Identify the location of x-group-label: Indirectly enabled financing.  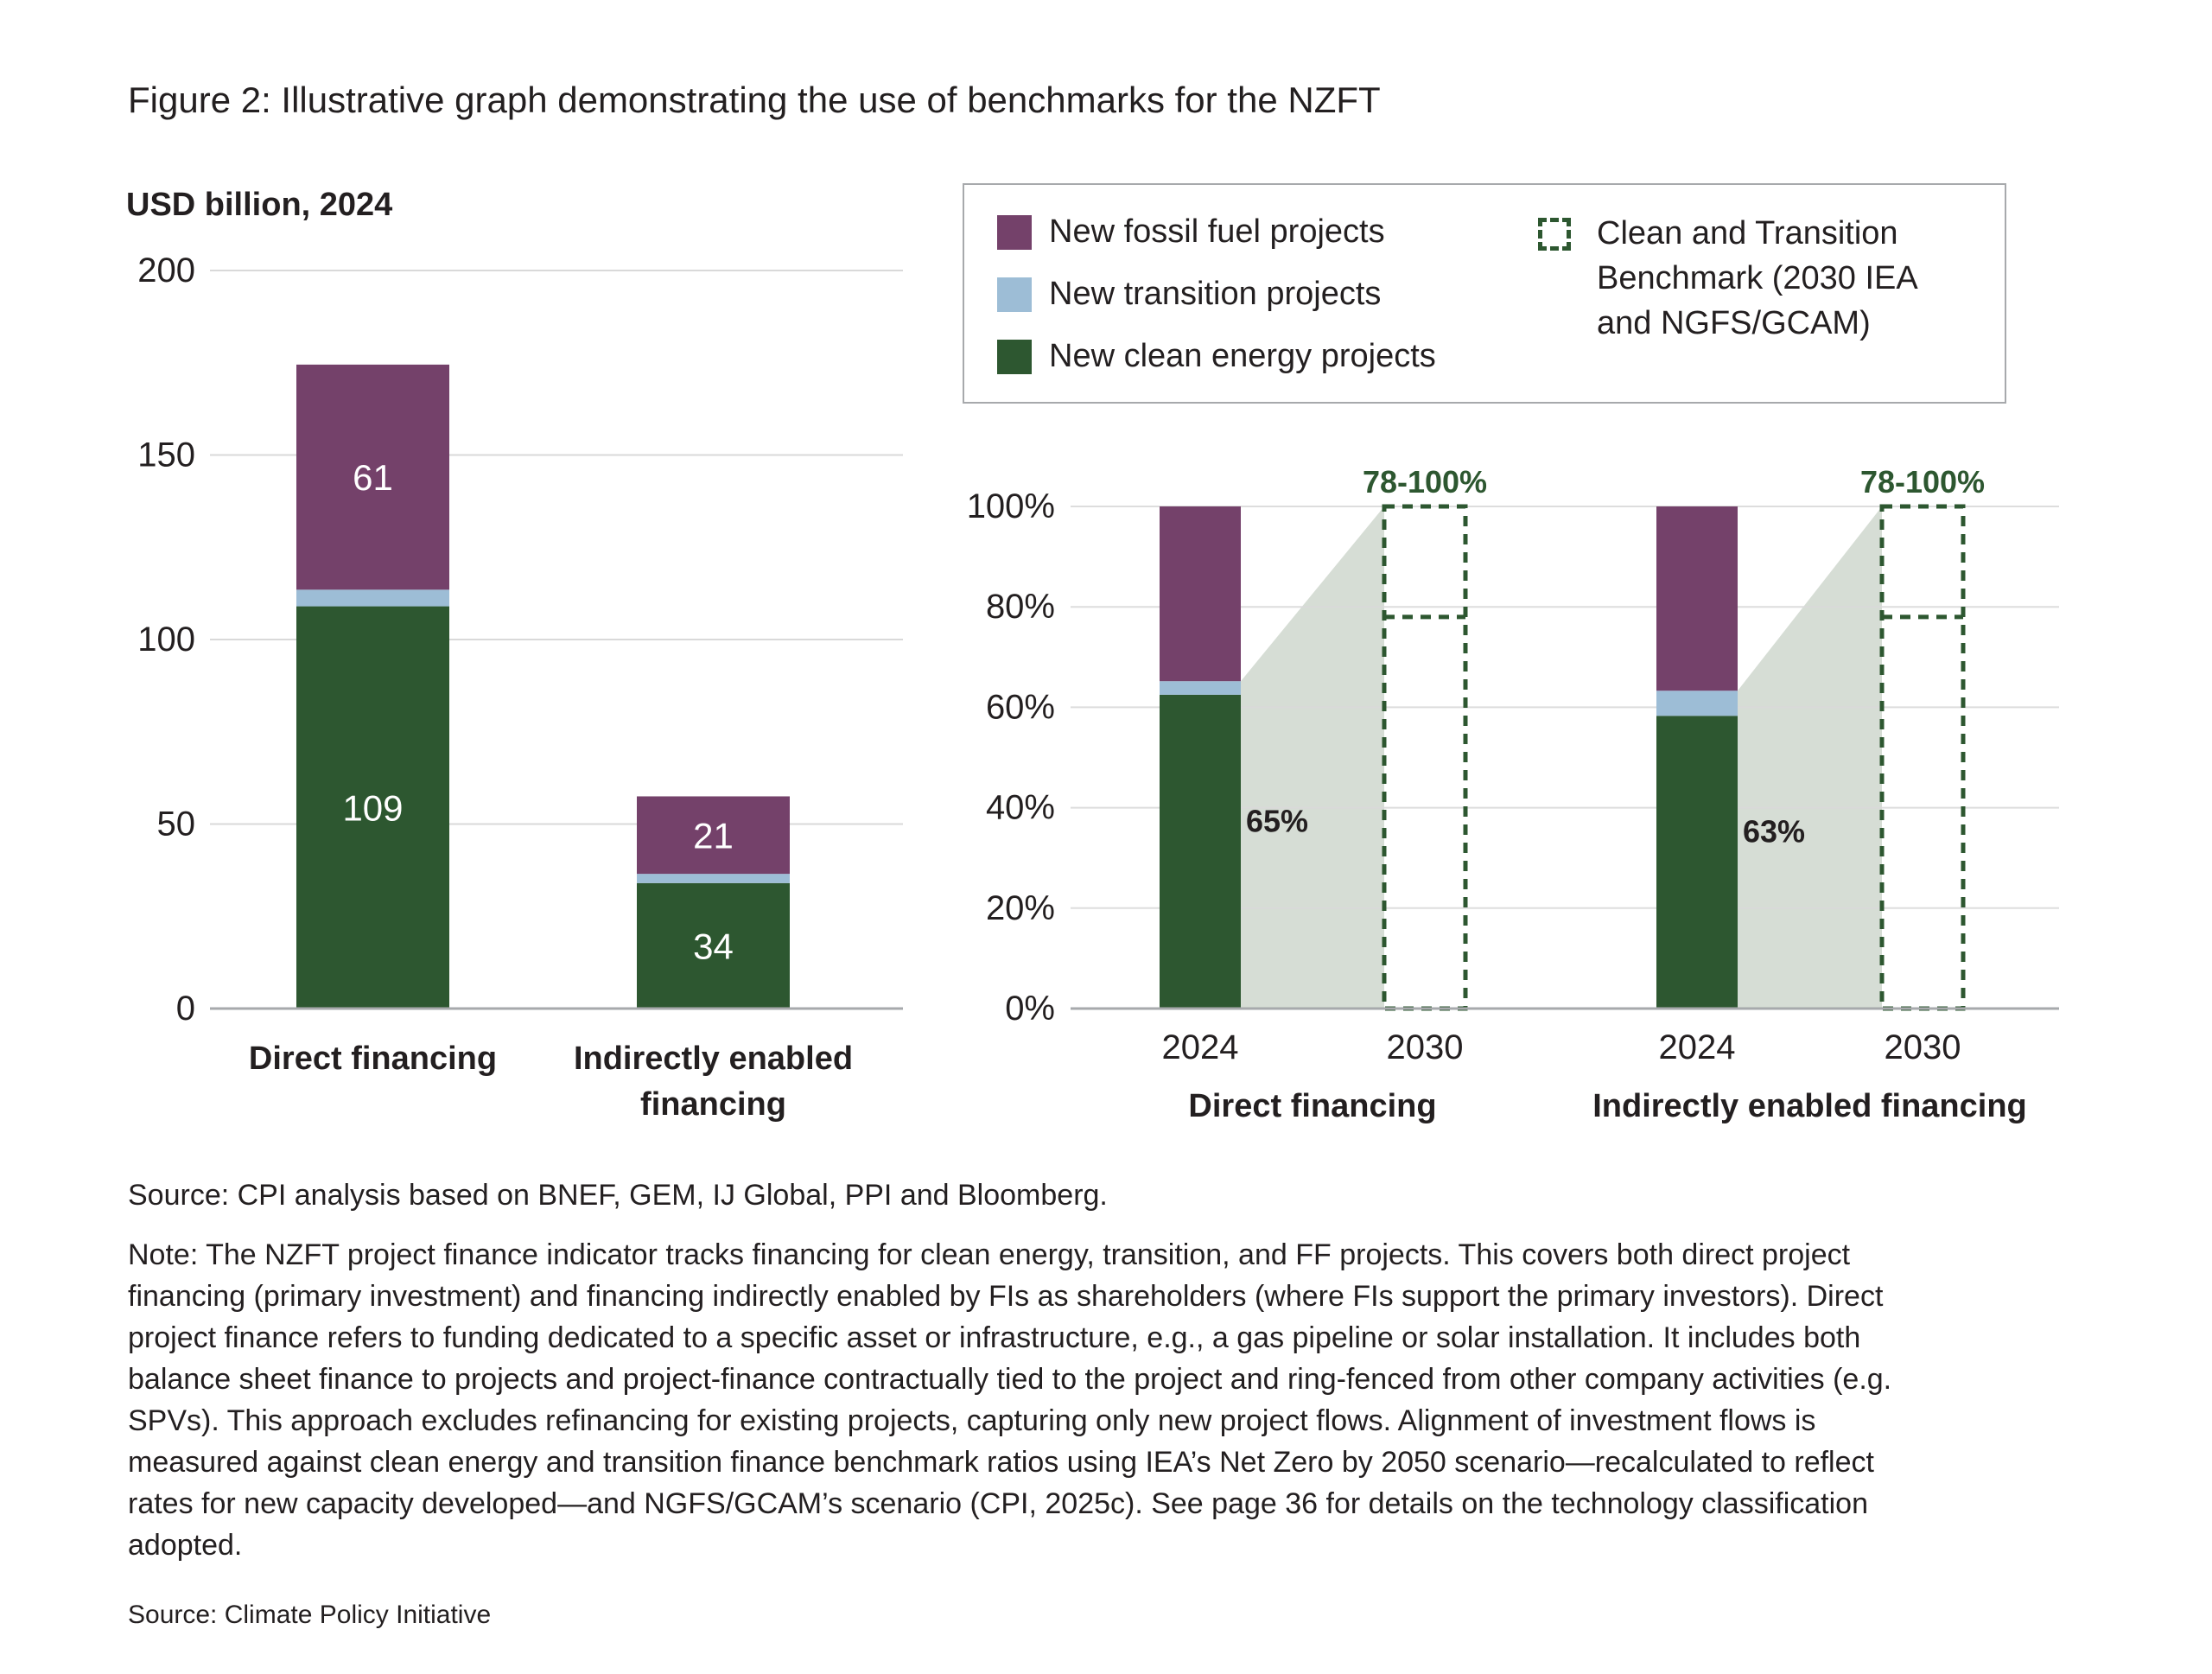
(1809, 1106).